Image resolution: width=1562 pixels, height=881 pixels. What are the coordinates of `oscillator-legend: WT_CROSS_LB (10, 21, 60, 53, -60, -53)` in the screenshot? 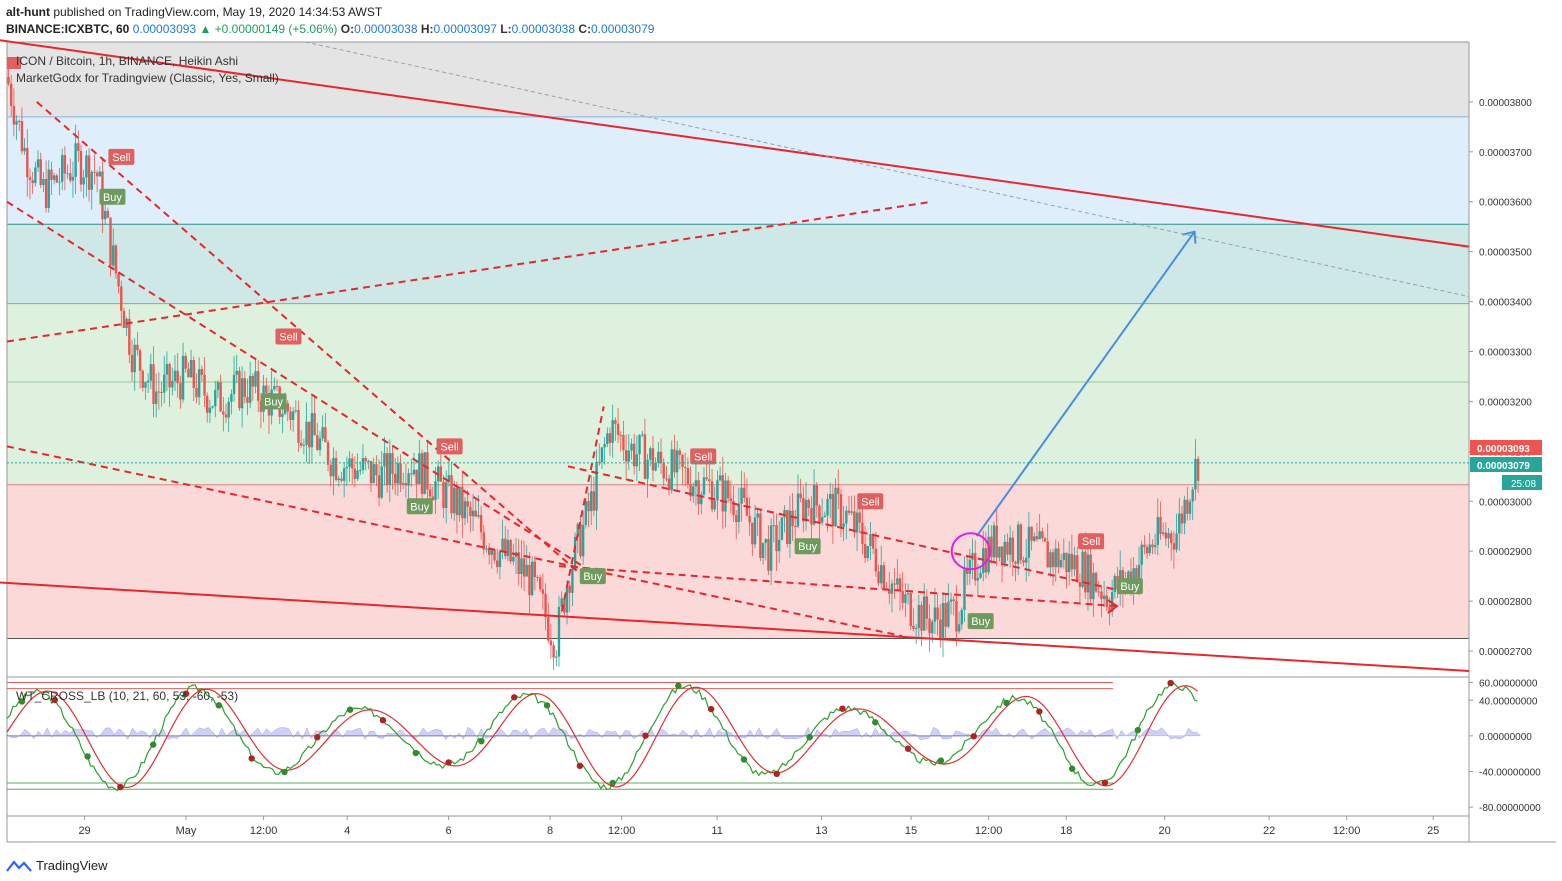 It's located at (127, 696).